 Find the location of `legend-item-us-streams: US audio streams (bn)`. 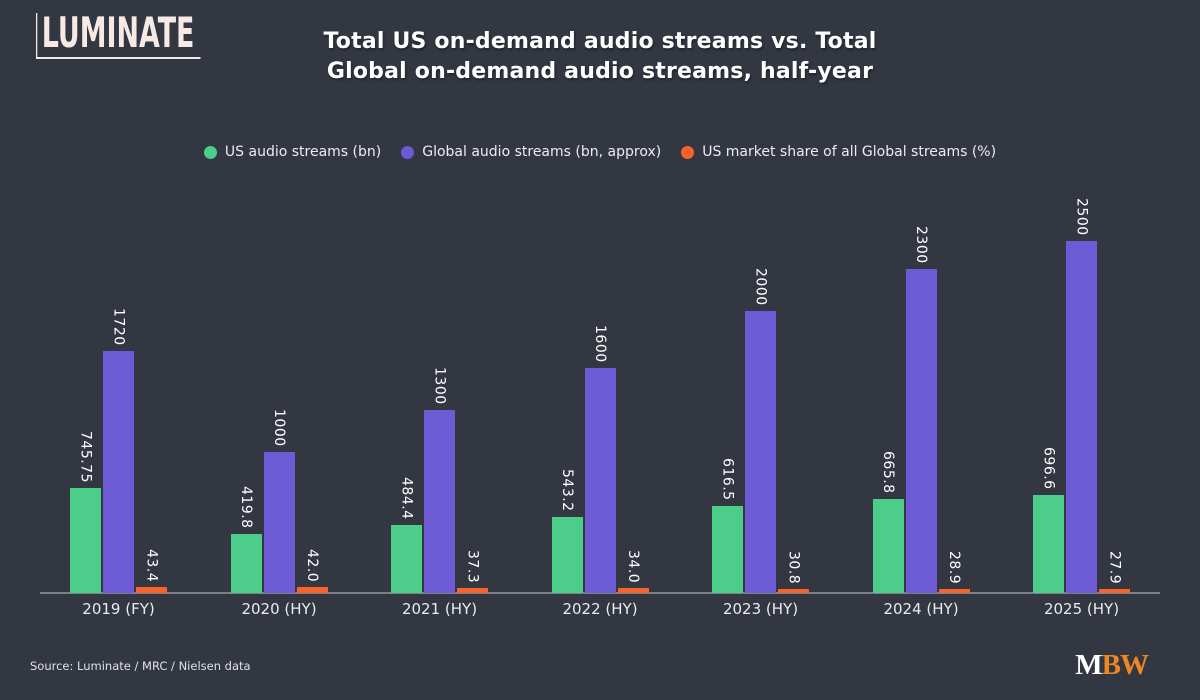

legend-item-us-streams: US audio streams (bn) is located at coordinates (292, 152).